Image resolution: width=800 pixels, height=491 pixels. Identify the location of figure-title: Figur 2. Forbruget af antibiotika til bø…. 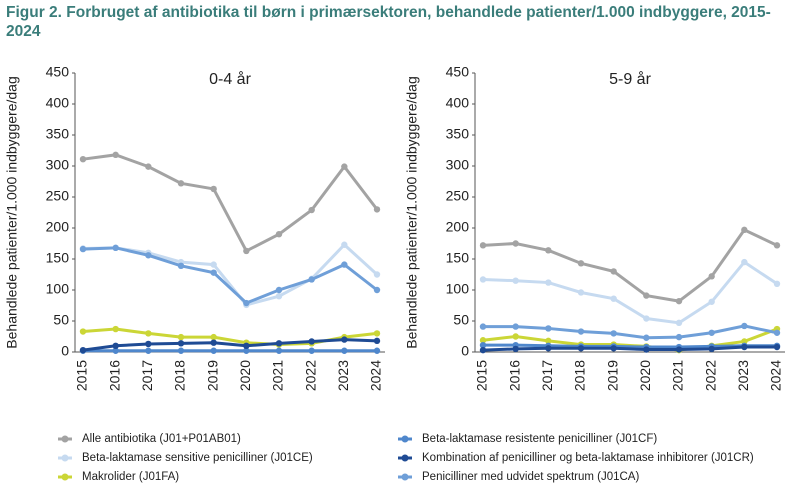
(388, 22).